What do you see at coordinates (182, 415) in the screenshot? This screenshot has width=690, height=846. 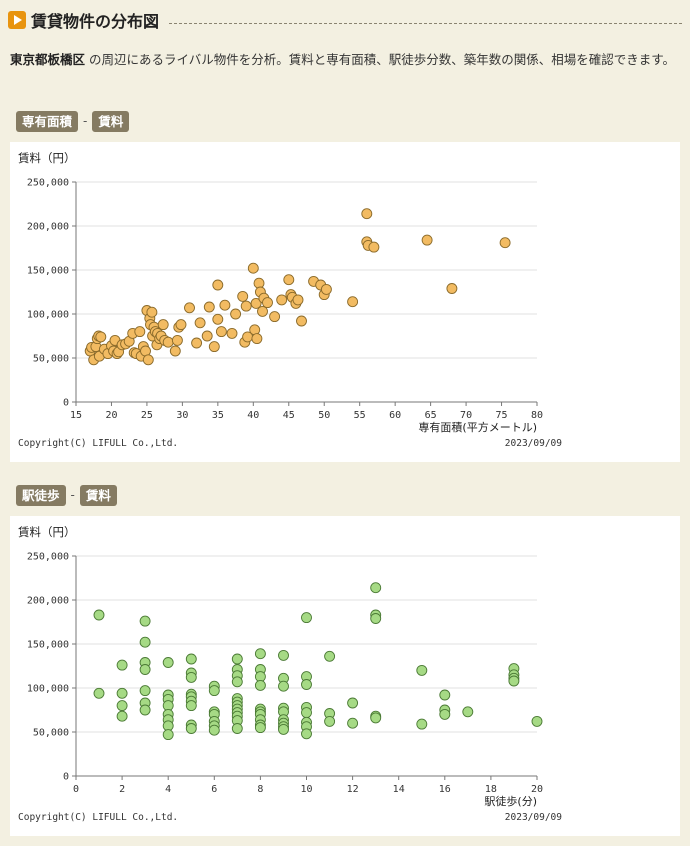 I see `x-tick-label: 30` at bounding box center [182, 415].